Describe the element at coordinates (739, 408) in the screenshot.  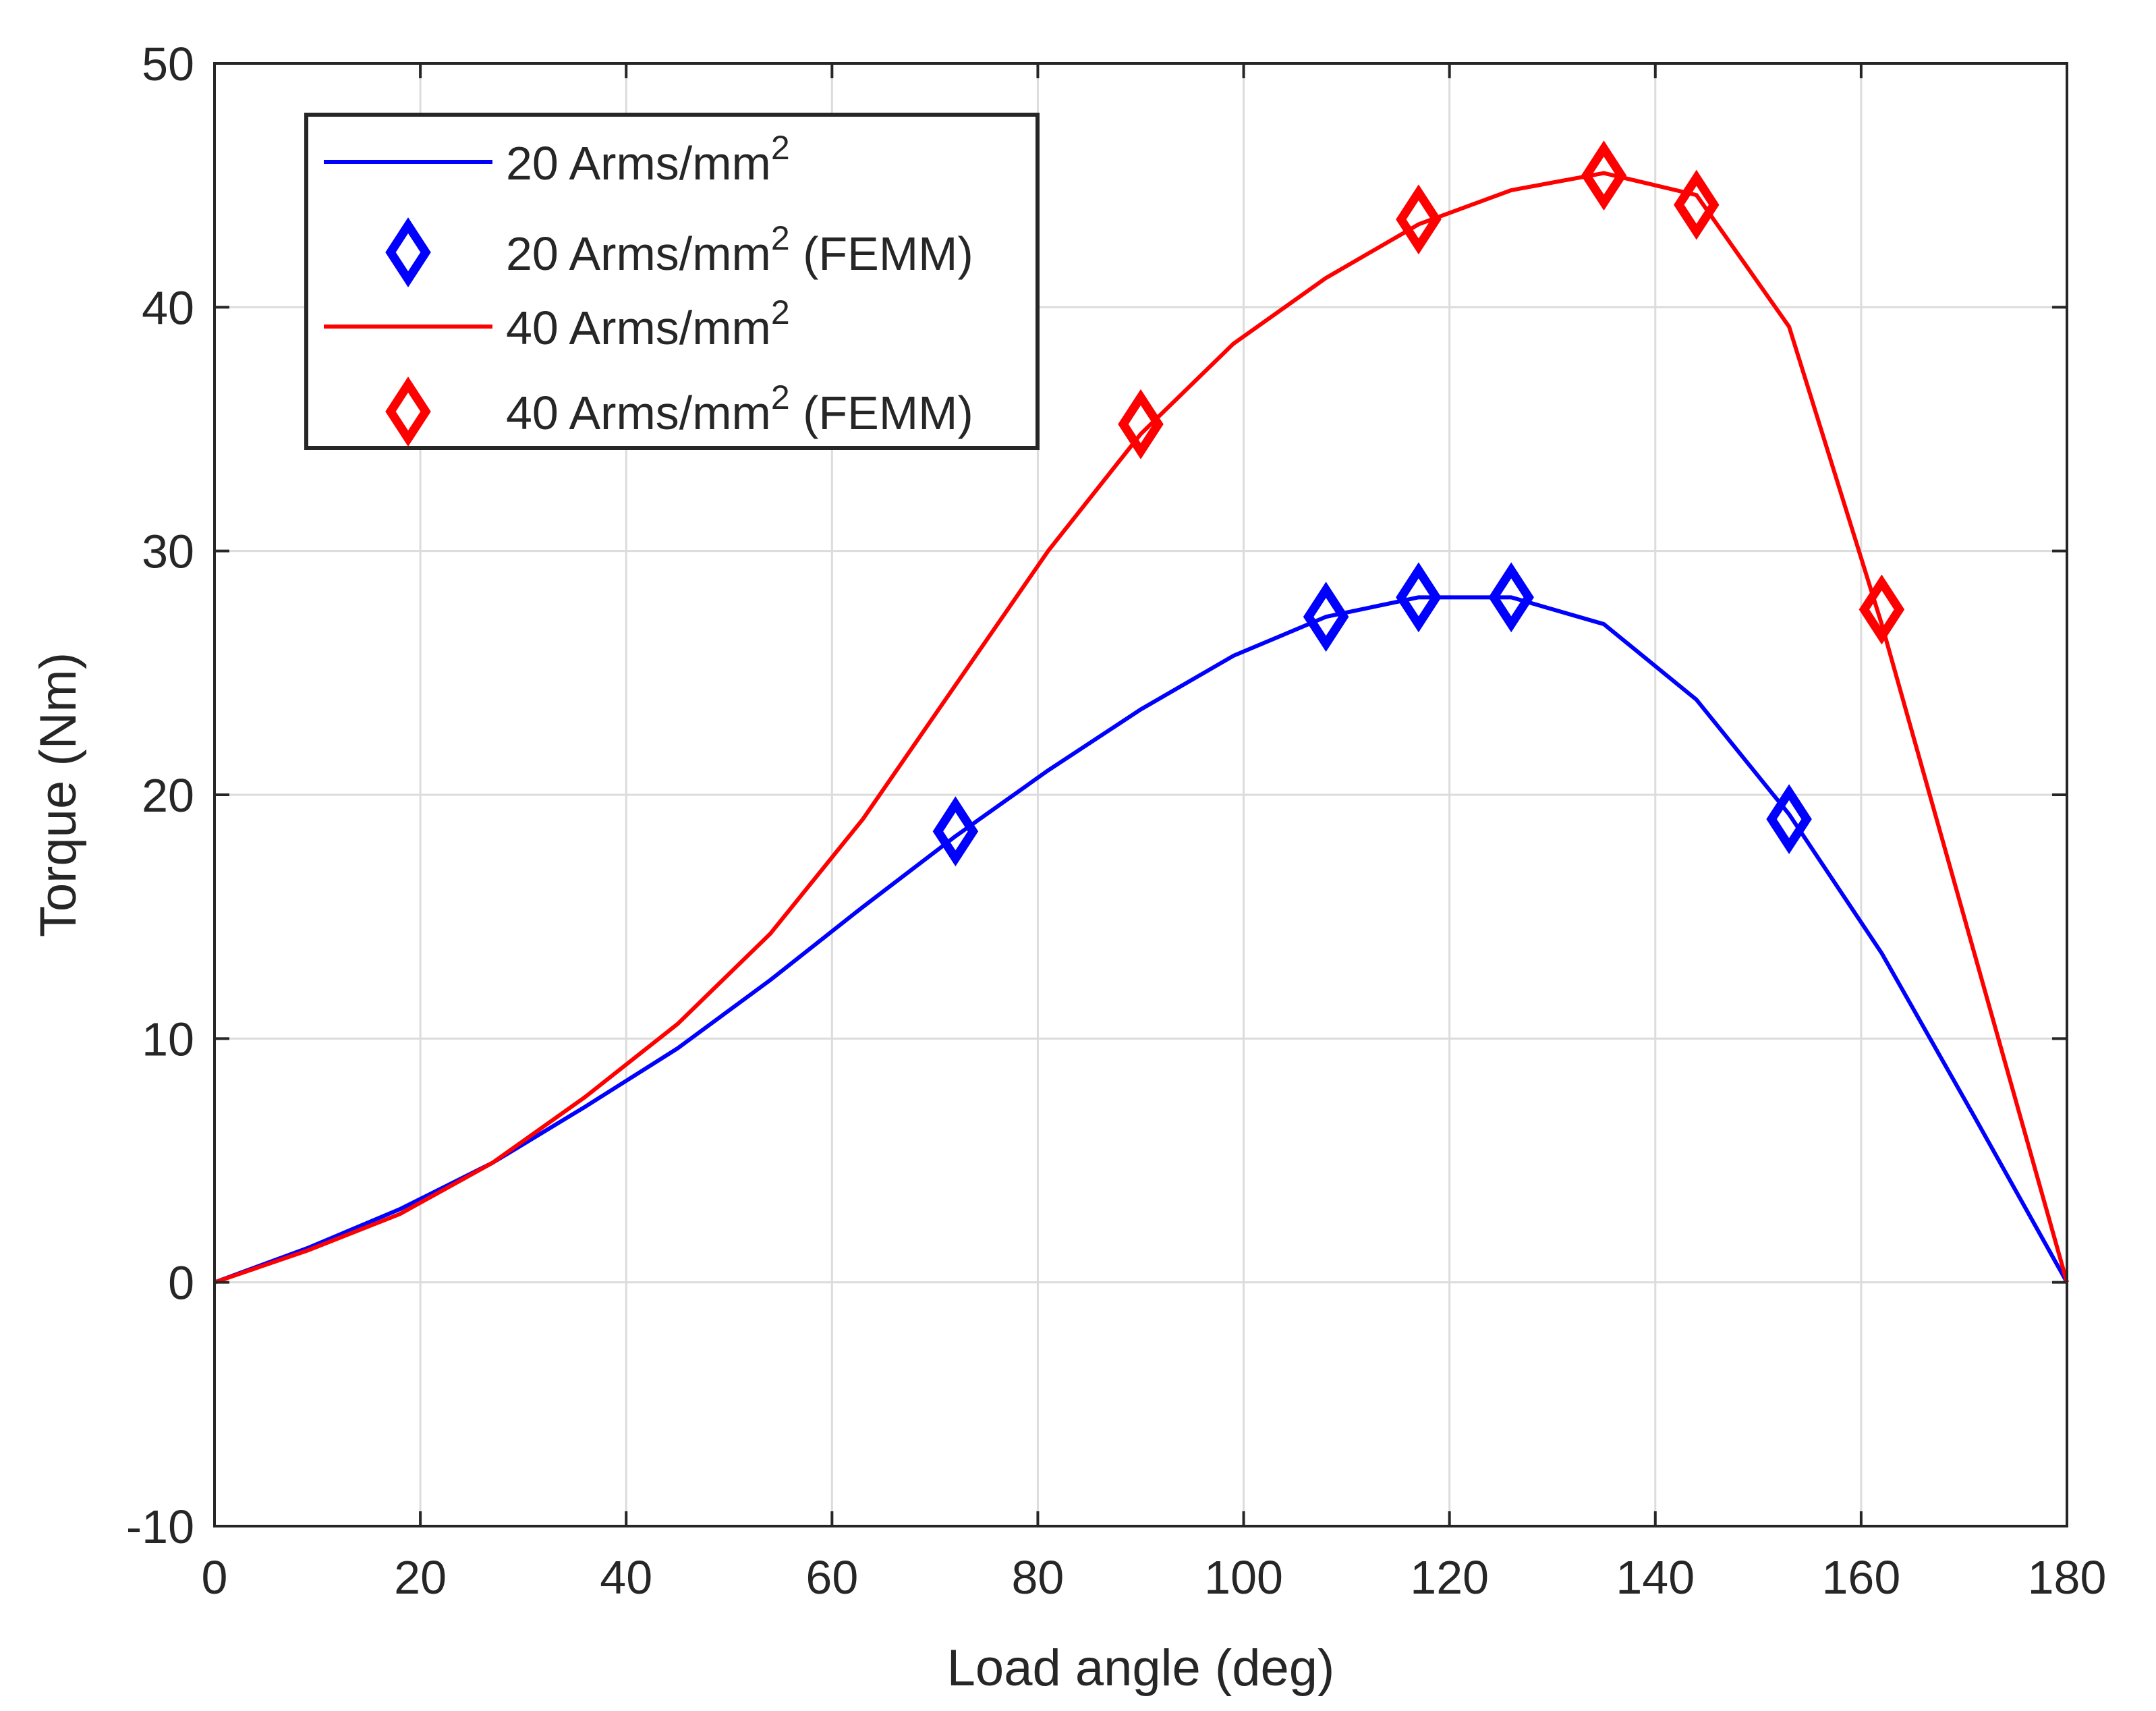
I see `legend-label: 40 Arms/mm2 (FEMM)` at that location.